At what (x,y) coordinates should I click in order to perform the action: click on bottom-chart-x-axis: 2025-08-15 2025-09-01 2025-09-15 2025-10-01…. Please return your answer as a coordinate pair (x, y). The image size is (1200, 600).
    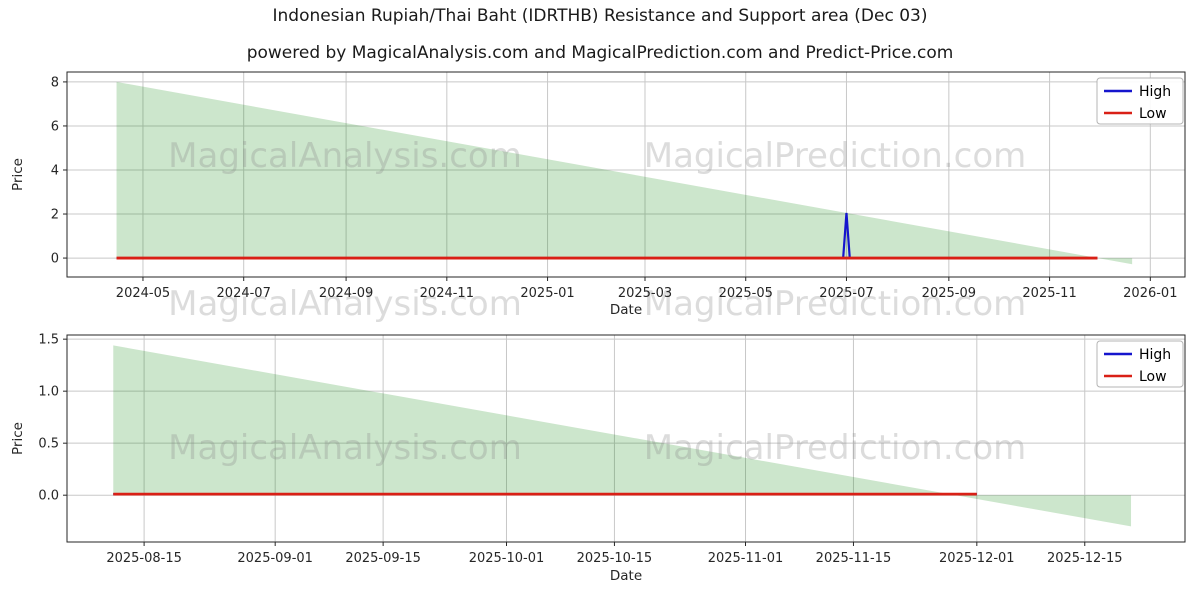
    Looking at the image, I should click on (614, 563).